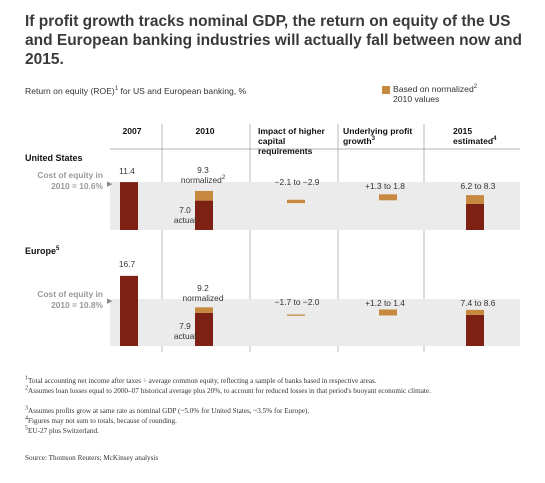 This screenshot has width=545, height=483. What do you see at coordinates (70, 299) in the screenshot?
I see `cost-of-equity-europe: Cost of equity in 2010 = 10.8%` at bounding box center [70, 299].